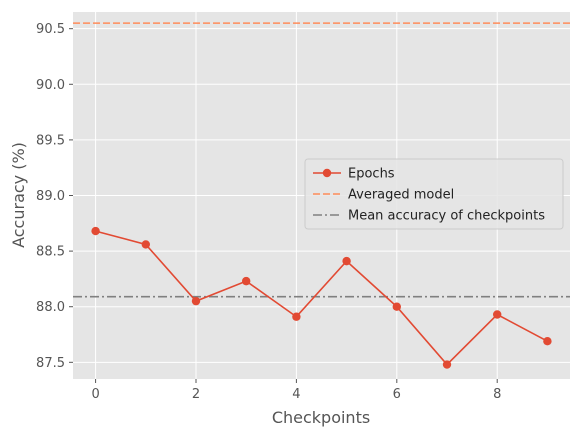 The image size is (580, 436). I want to click on legend-label: Epochs, so click(371, 174).